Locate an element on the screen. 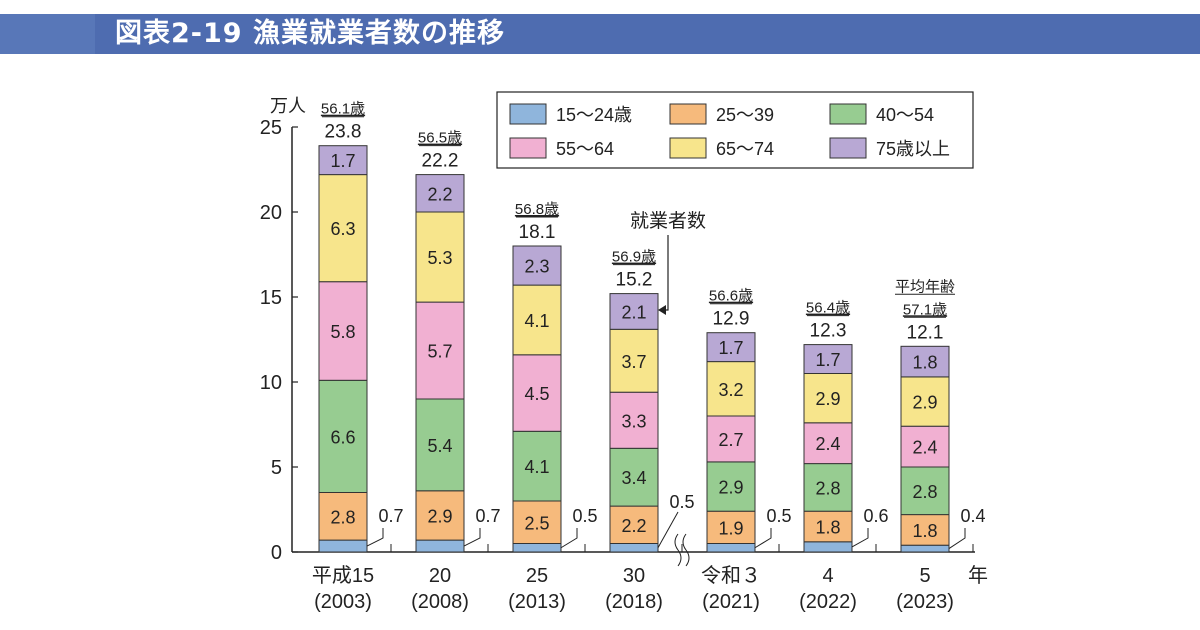 The image size is (1200, 630). y-tick-label: 5 is located at coordinates (276, 468).